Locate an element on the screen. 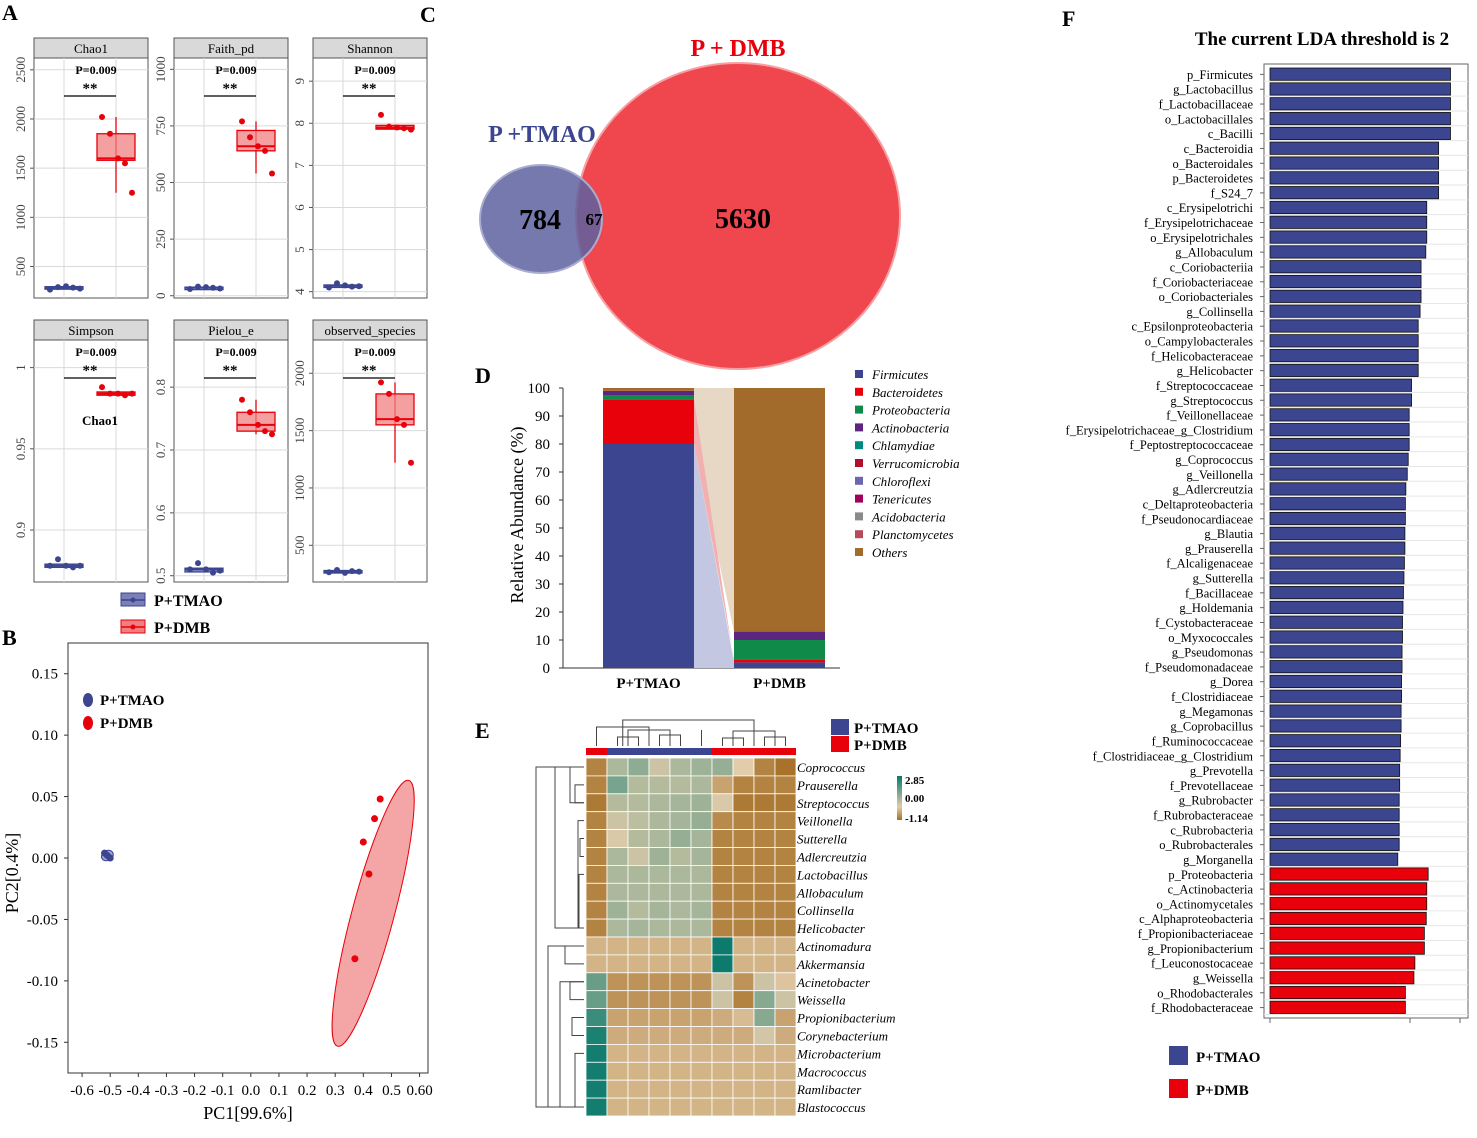 The image size is (1477, 1138). feature-label: f_Clostridiaceae is located at coordinates (1212, 697).